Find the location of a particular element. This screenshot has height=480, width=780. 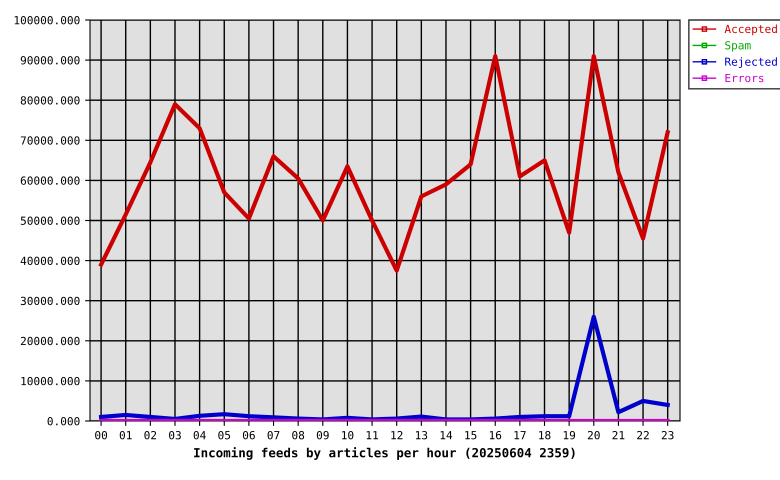

x-tick-label: 04 is located at coordinates (200, 435).